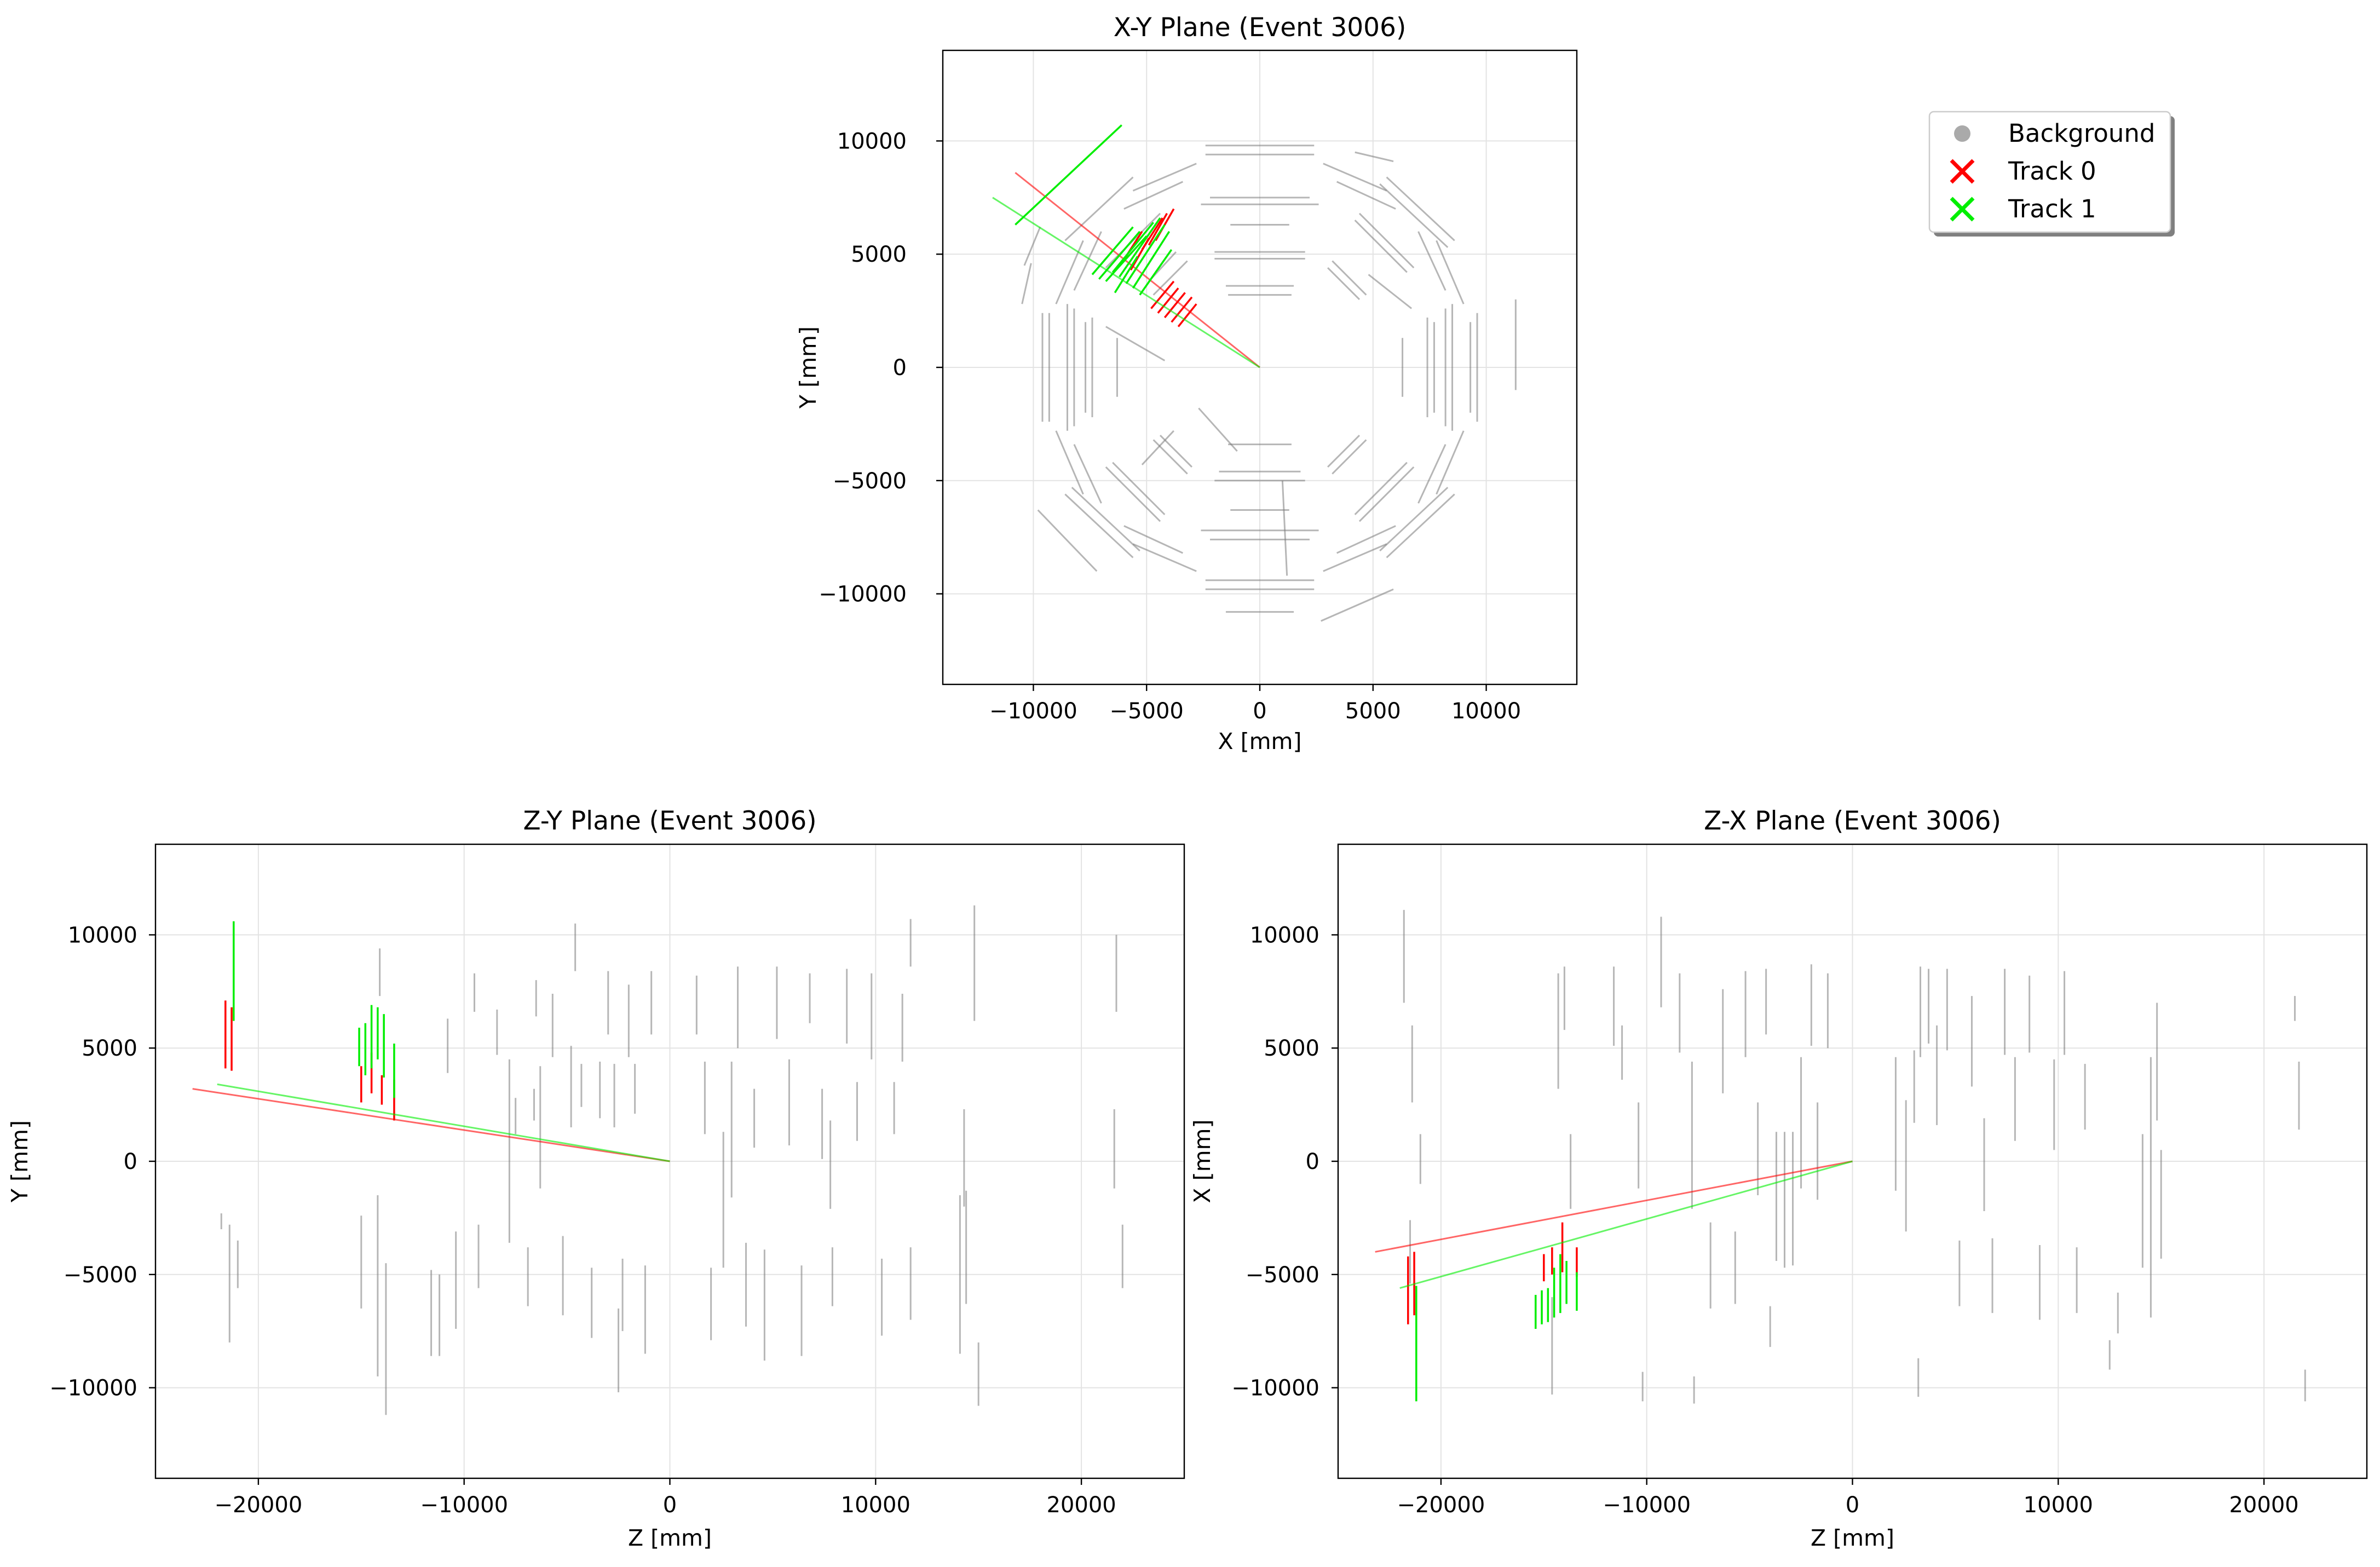 This screenshot has height=1567, width=2380. Describe the element at coordinates (1373, 711) in the screenshot. I see `x-tick-label: 5000` at that location.